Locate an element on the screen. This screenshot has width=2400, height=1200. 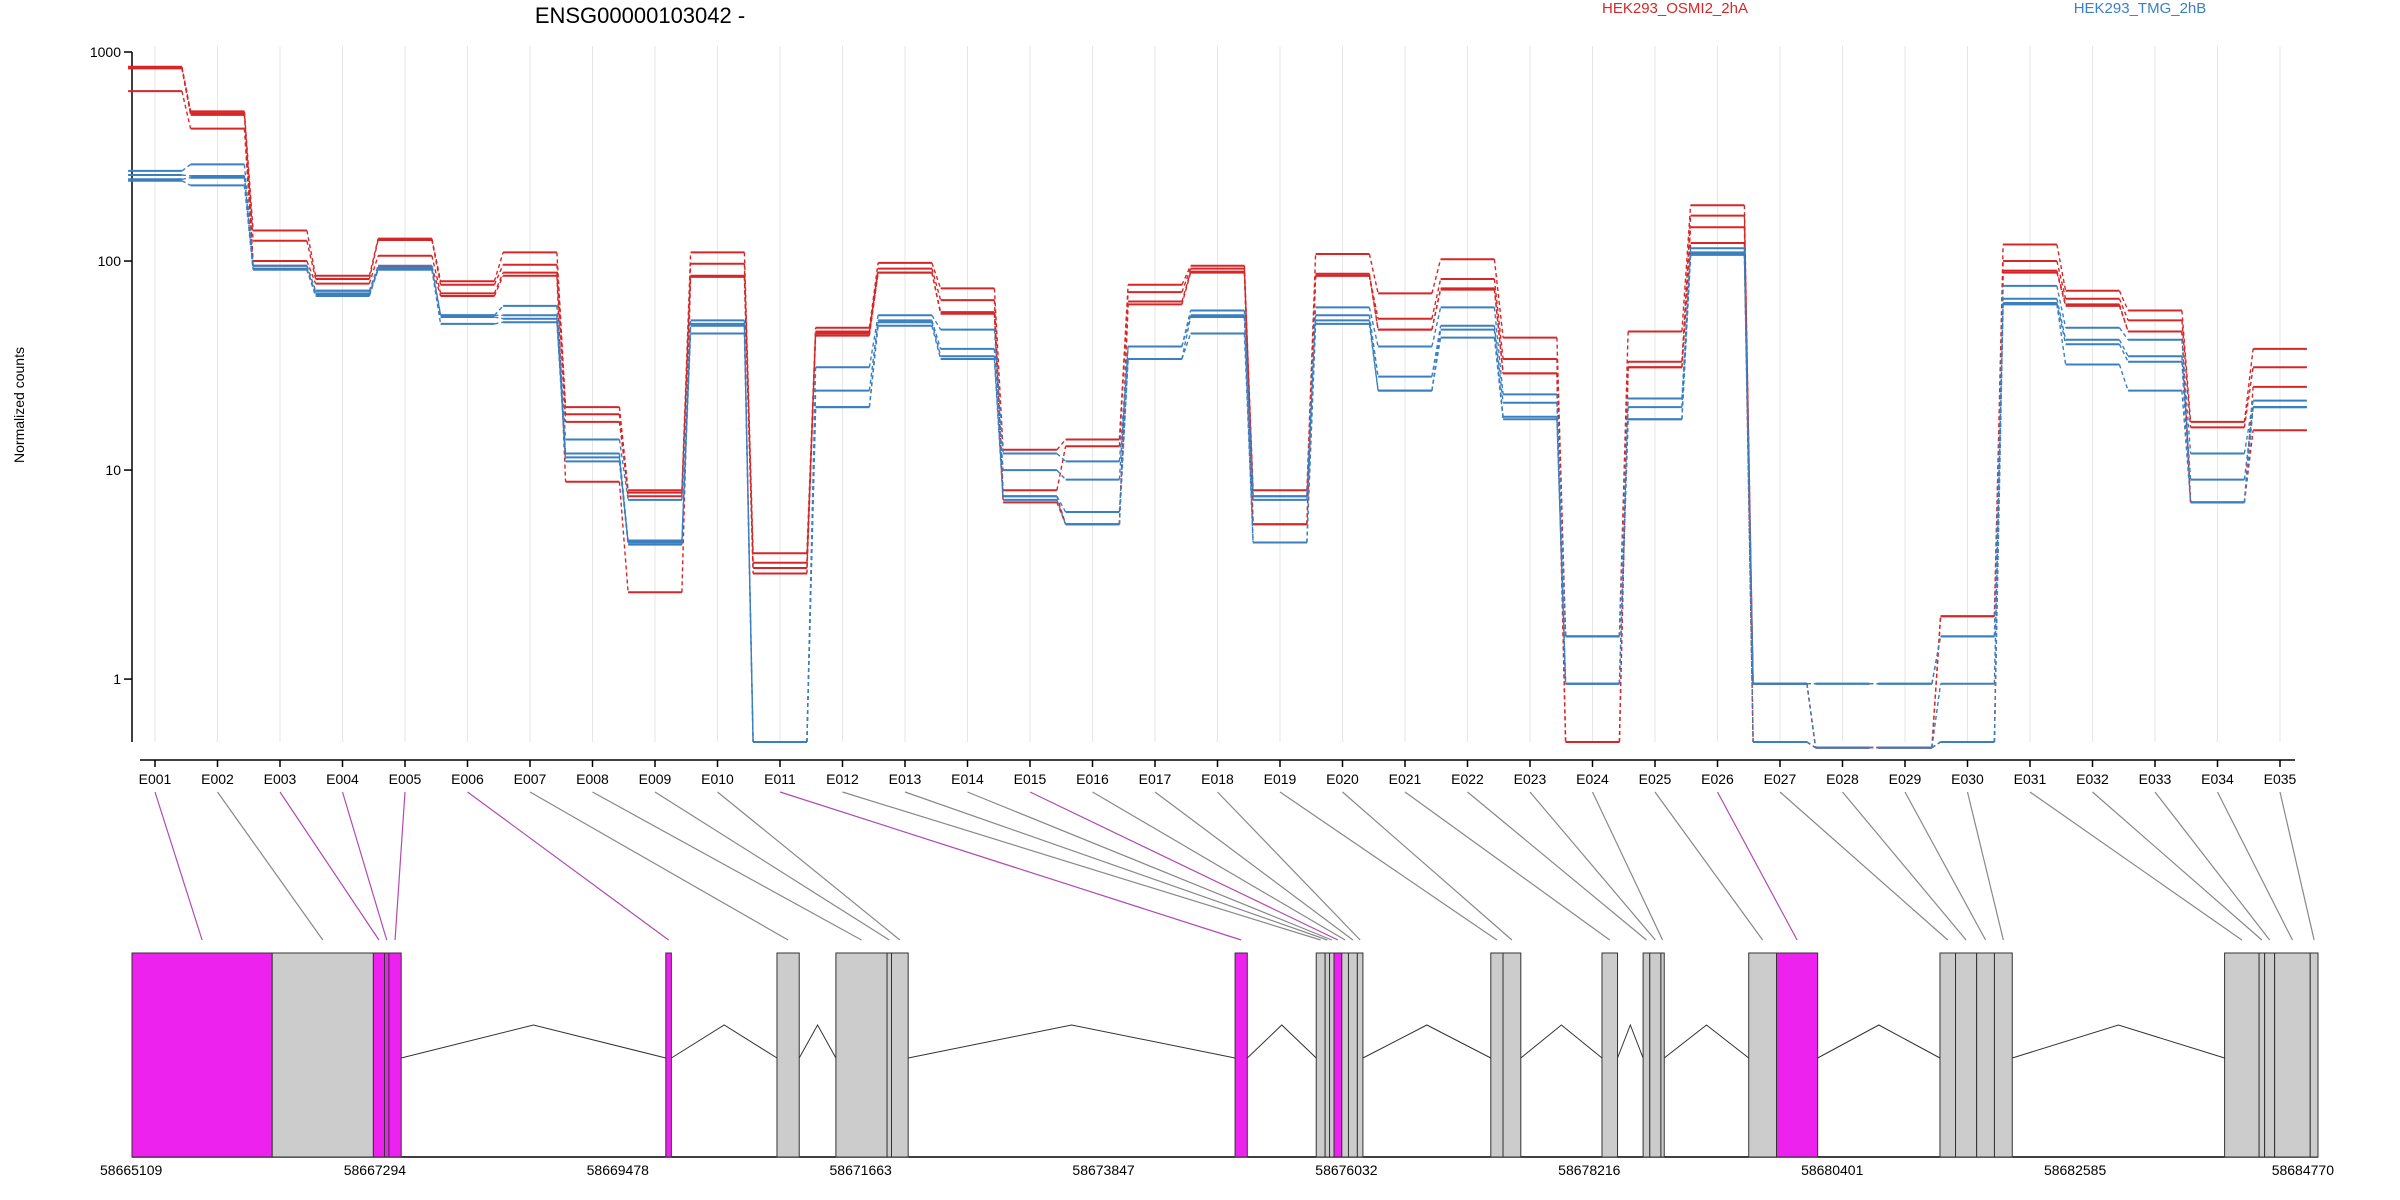
connector-e012 is located at coordinates (1081, 866).